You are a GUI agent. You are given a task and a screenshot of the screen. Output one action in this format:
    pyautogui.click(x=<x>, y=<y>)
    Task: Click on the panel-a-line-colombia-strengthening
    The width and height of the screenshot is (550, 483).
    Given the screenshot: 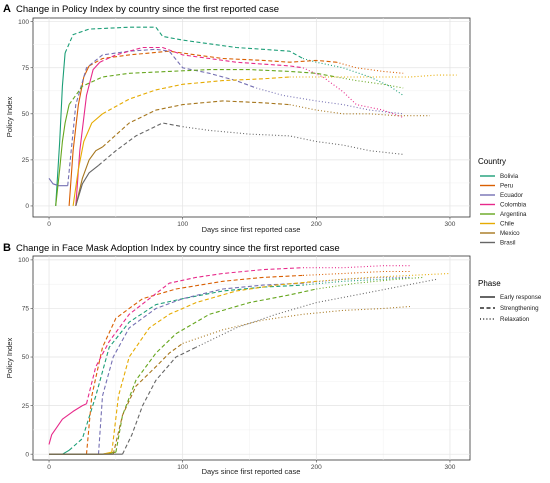 What is the action you would take?
    pyautogui.click(x=201, y=57)
    